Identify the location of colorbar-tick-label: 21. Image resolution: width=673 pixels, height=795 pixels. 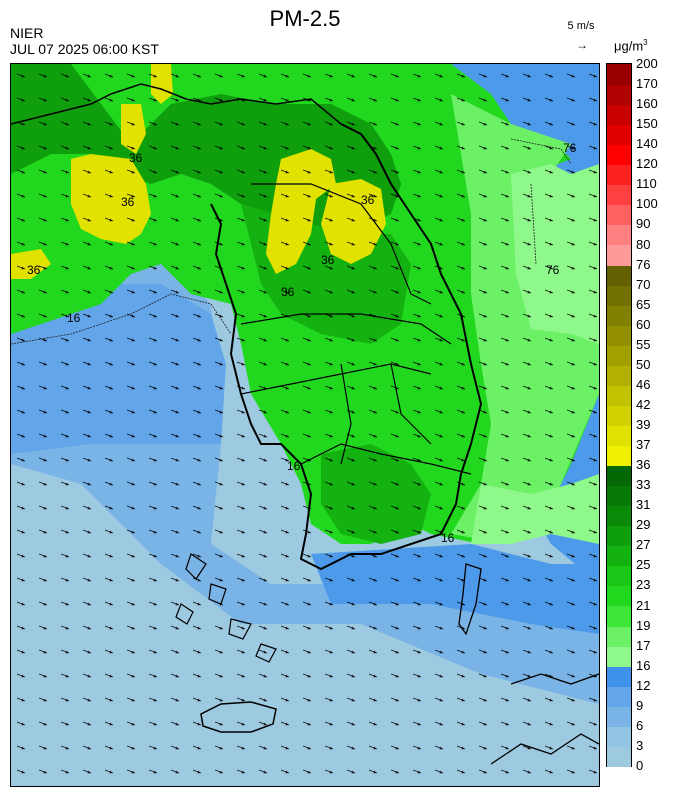
(643, 605).